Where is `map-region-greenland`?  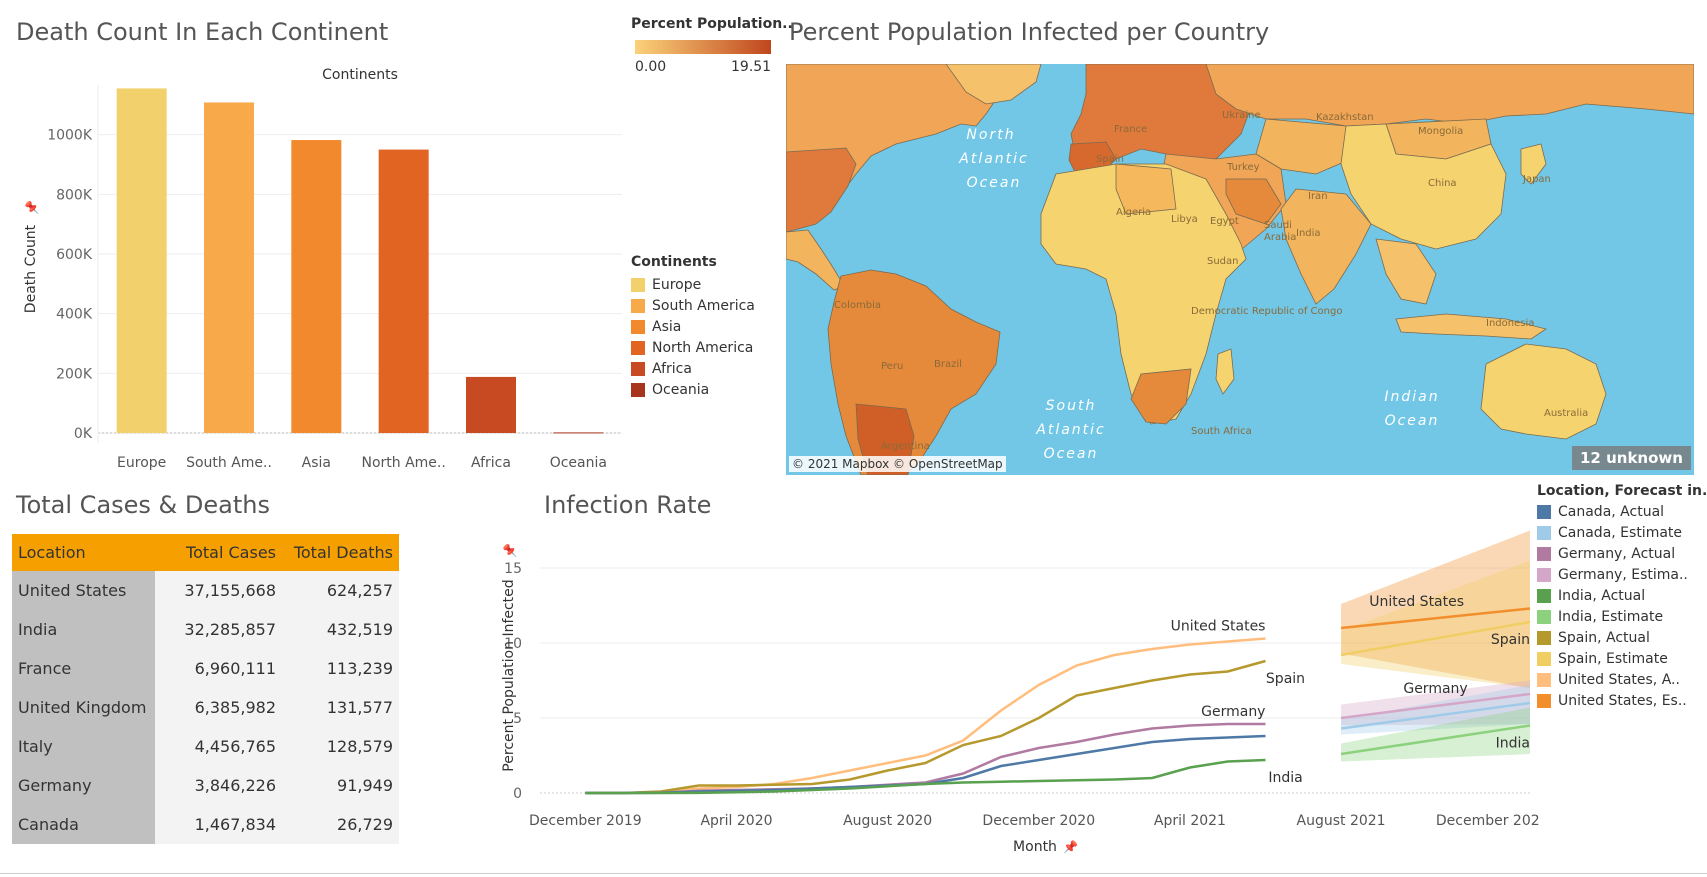 map-region-greenland is located at coordinates (993, 84).